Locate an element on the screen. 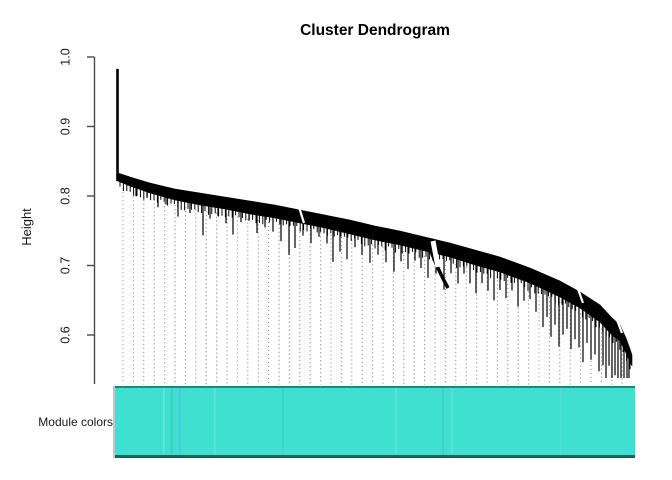 This screenshot has height=480, width=672. module-colors-label: Module colors is located at coordinates (75, 422).